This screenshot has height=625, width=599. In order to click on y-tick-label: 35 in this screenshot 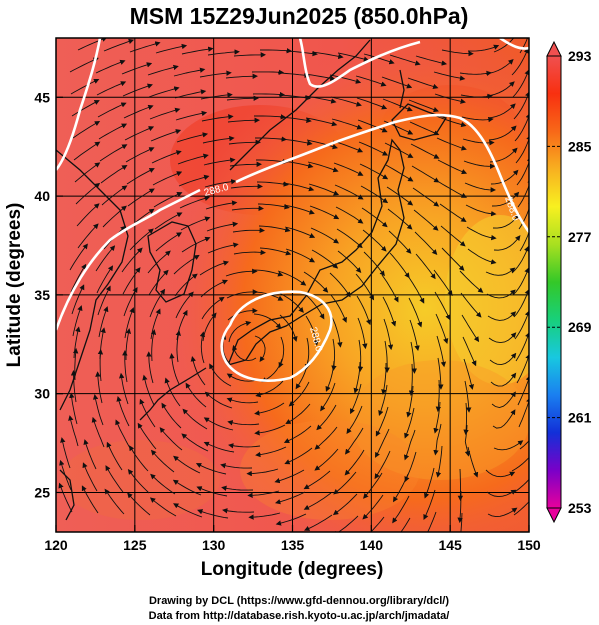, I will do `click(42, 295)`.